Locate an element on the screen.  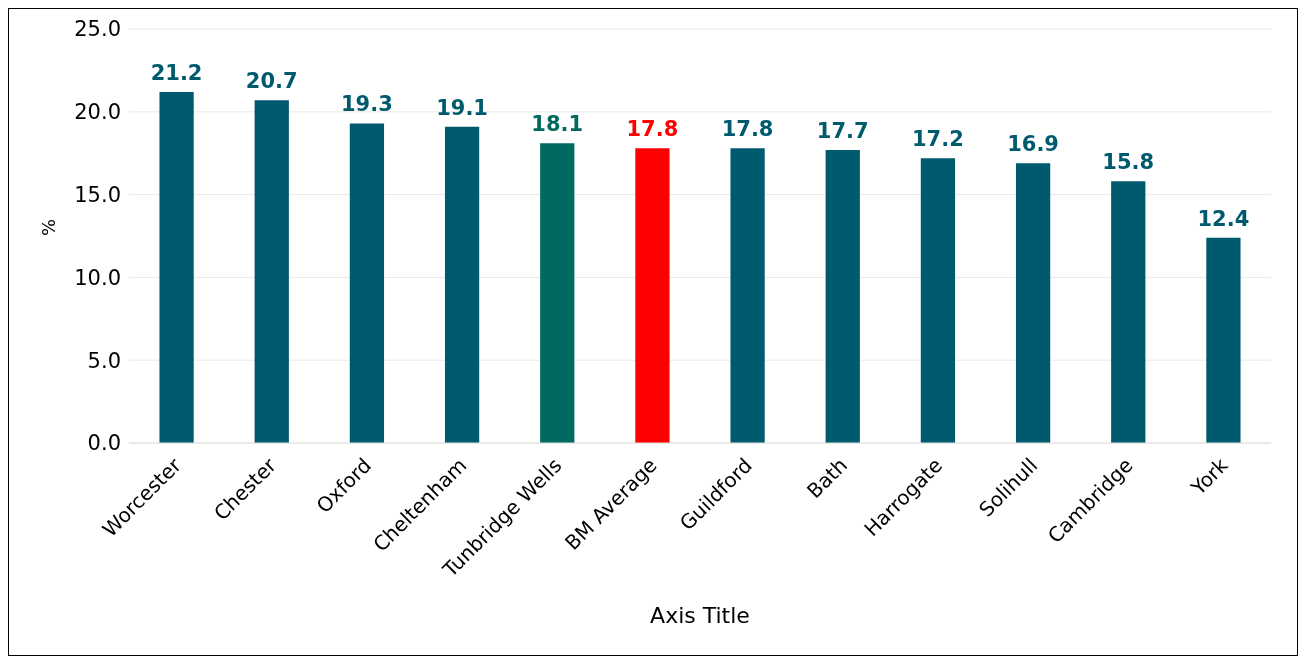
y-tick-label: 25.0 is located at coordinates (97, 29).